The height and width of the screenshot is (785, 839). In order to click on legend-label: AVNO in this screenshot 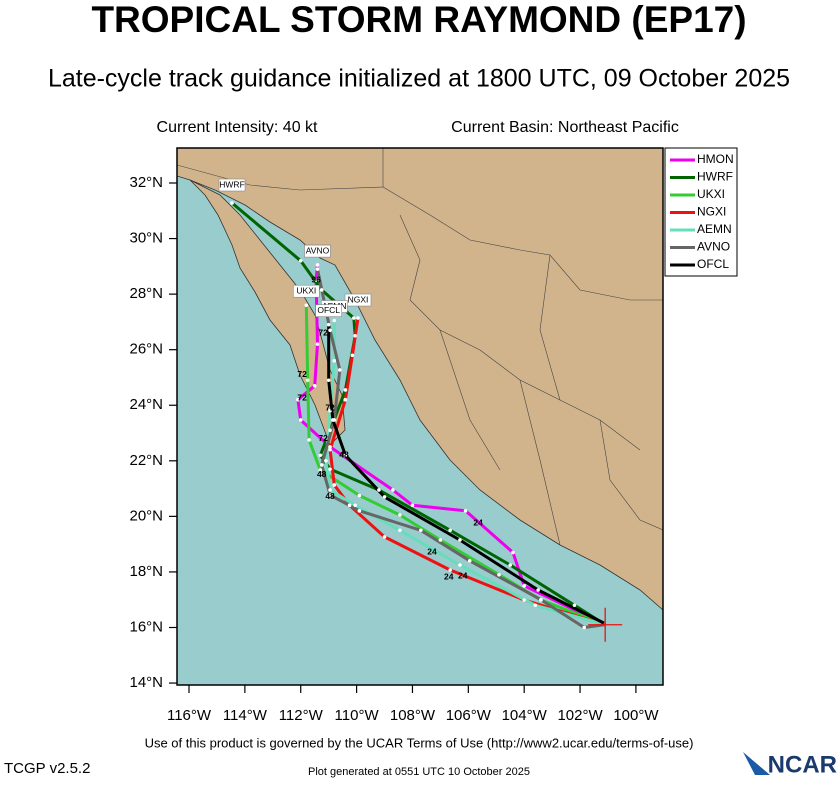, I will do `click(713, 247)`.